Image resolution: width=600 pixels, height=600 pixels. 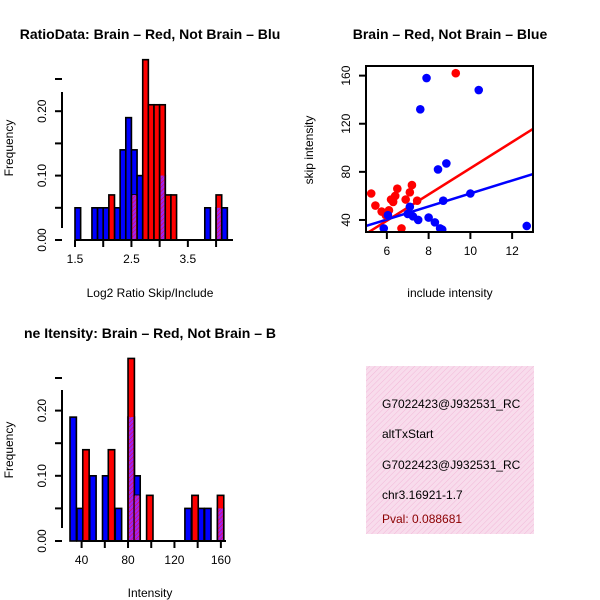 What do you see at coordinates (128, 560) in the screenshot?
I see `x-tick-label: 80` at bounding box center [128, 560].